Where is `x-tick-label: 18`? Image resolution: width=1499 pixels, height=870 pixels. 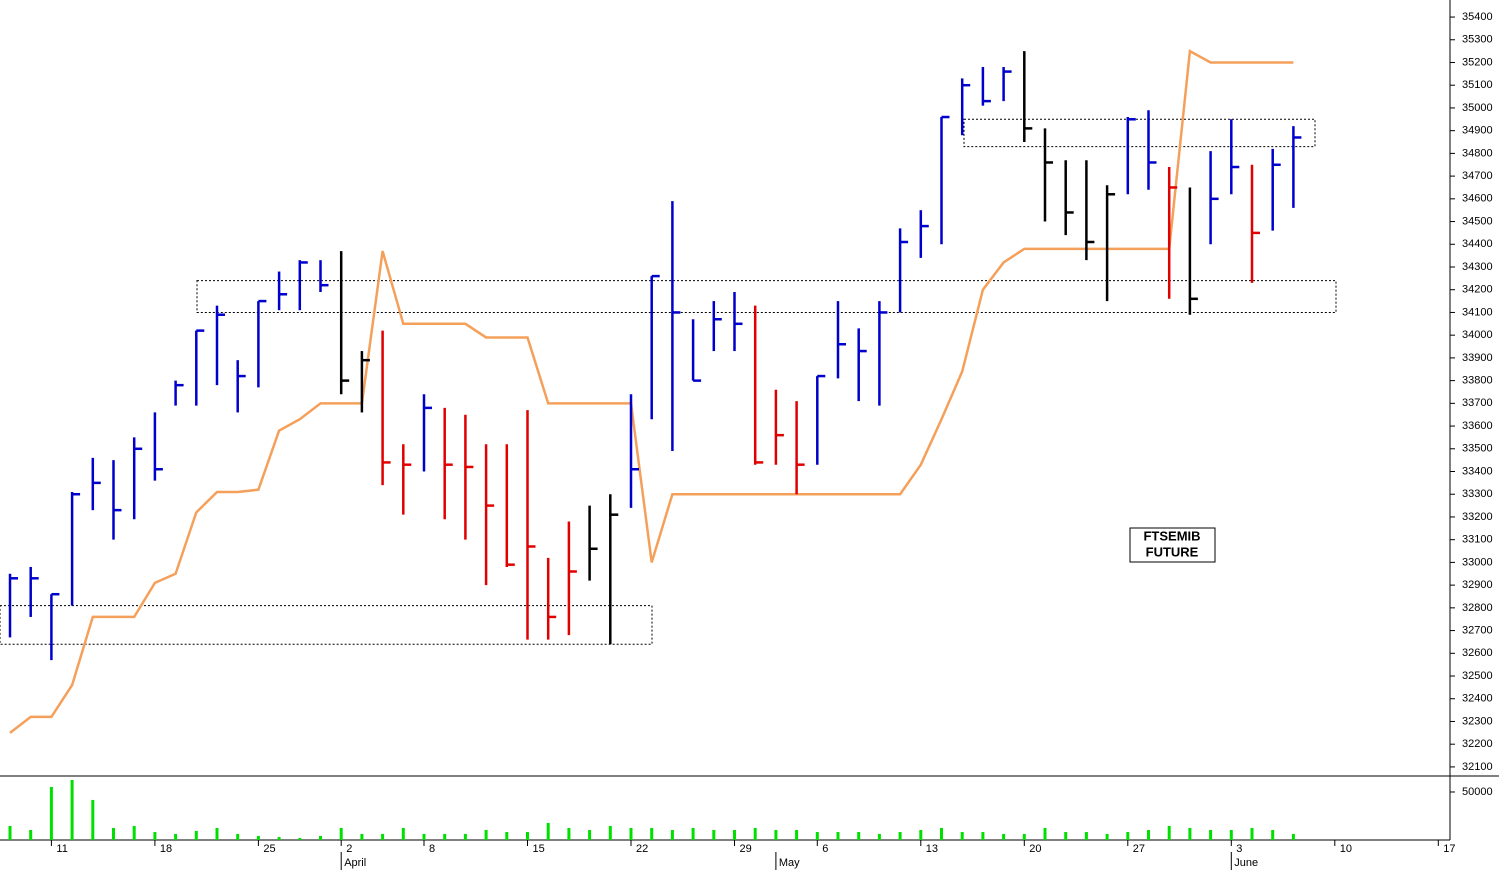
x-tick-label: 18 is located at coordinates (166, 849).